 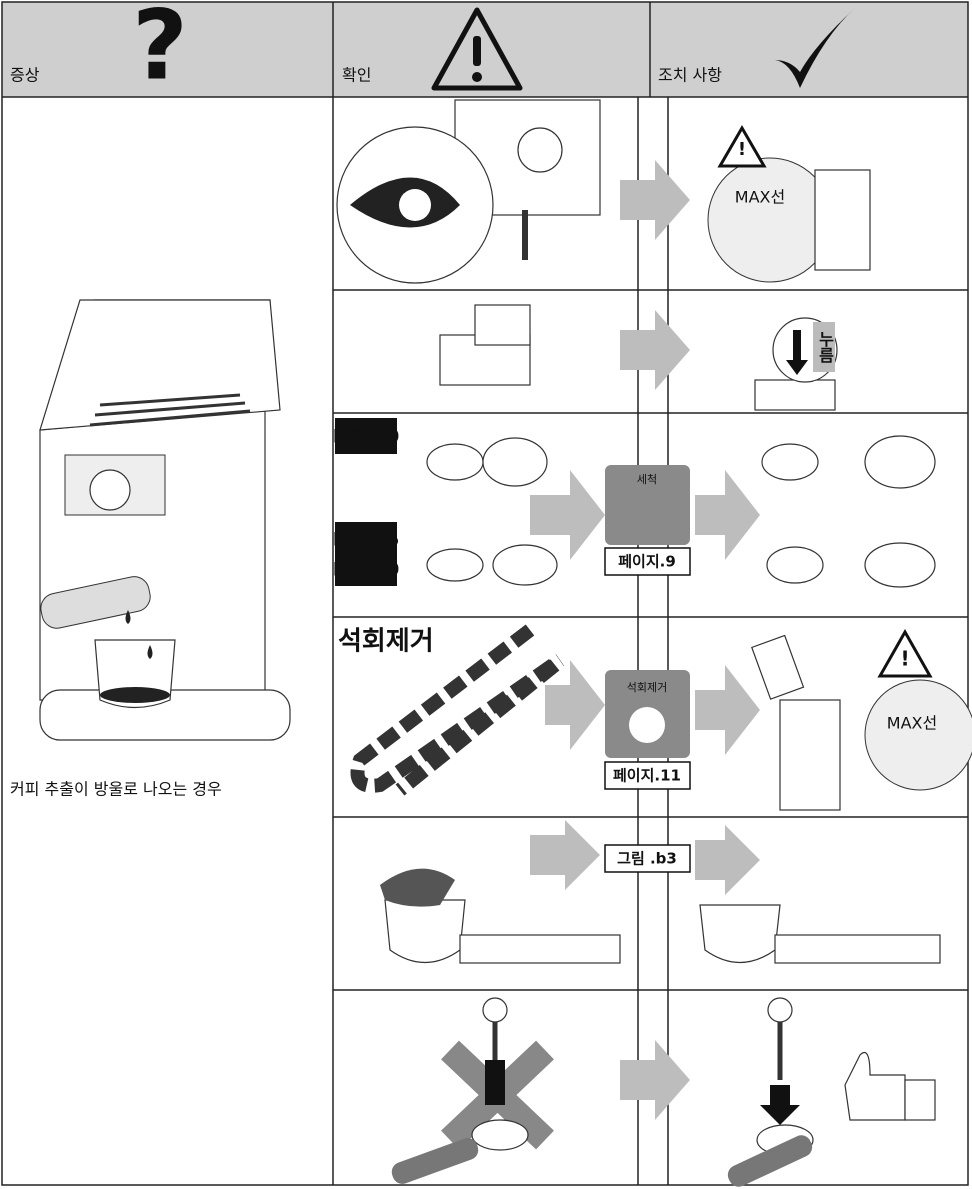 I want to click on label: EC260, so click(x=366, y=570).